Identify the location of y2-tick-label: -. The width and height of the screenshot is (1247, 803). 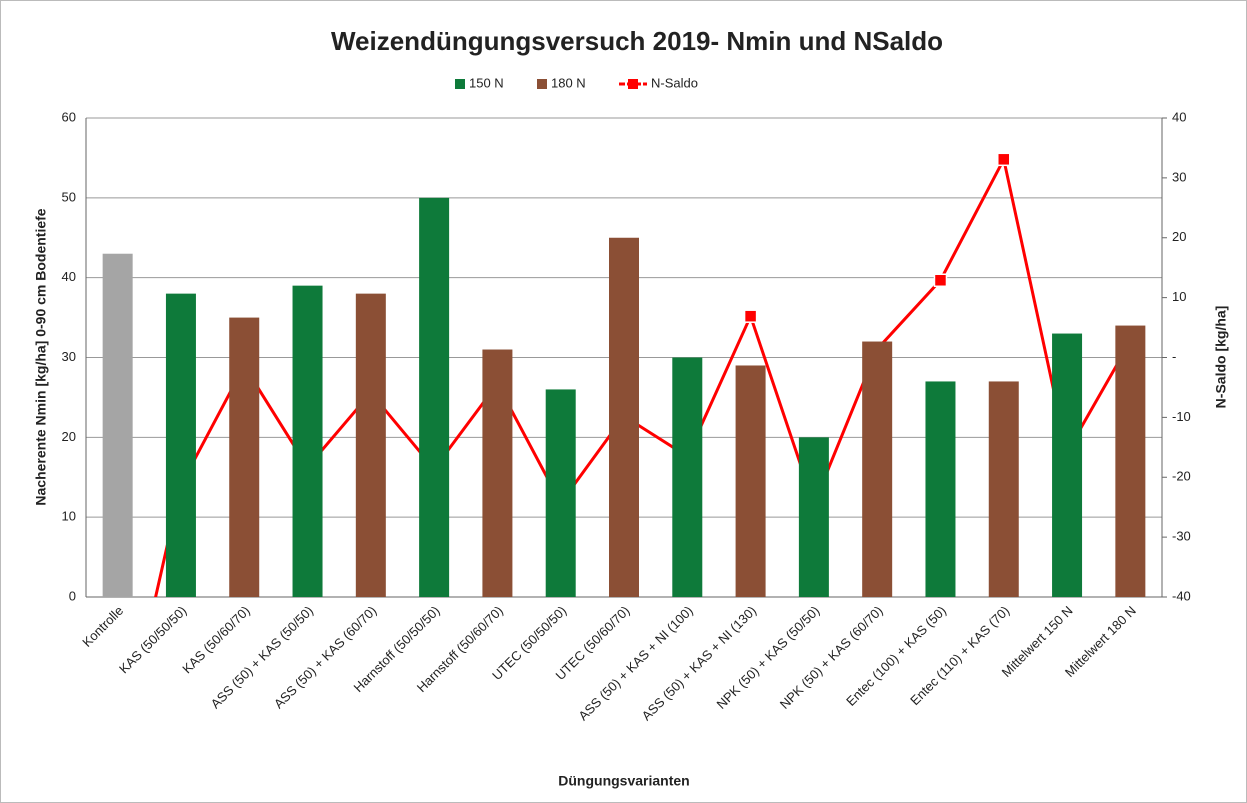
(1174, 356).